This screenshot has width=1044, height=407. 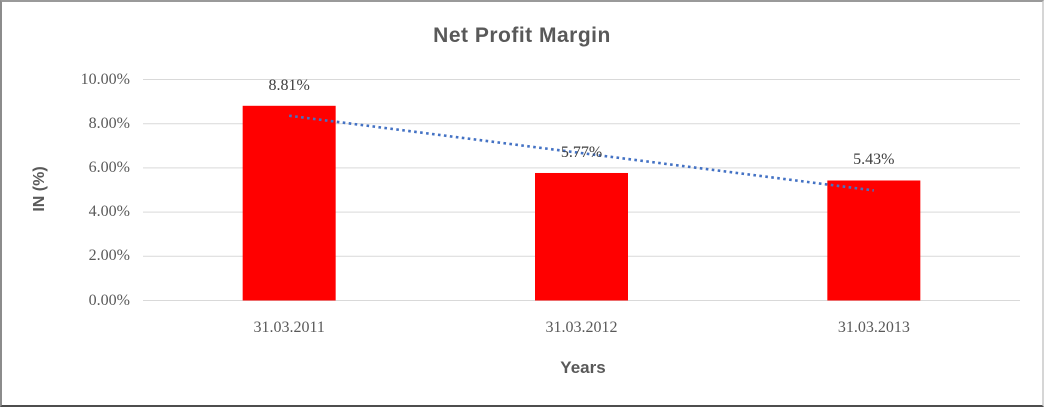 What do you see at coordinates (109, 123) in the screenshot?
I see `y-tick-label: 8.00%` at bounding box center [109, 123].